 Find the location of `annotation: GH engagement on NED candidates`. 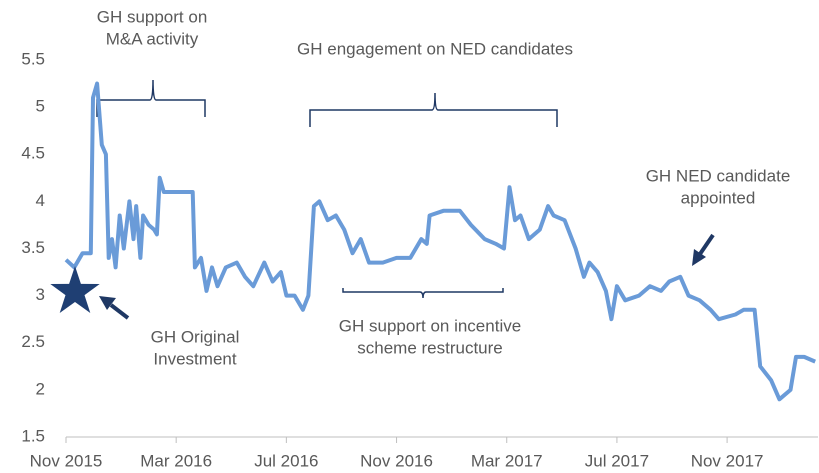

annotation: GH engagement on NED candidates is located at coordinates (435, 48).